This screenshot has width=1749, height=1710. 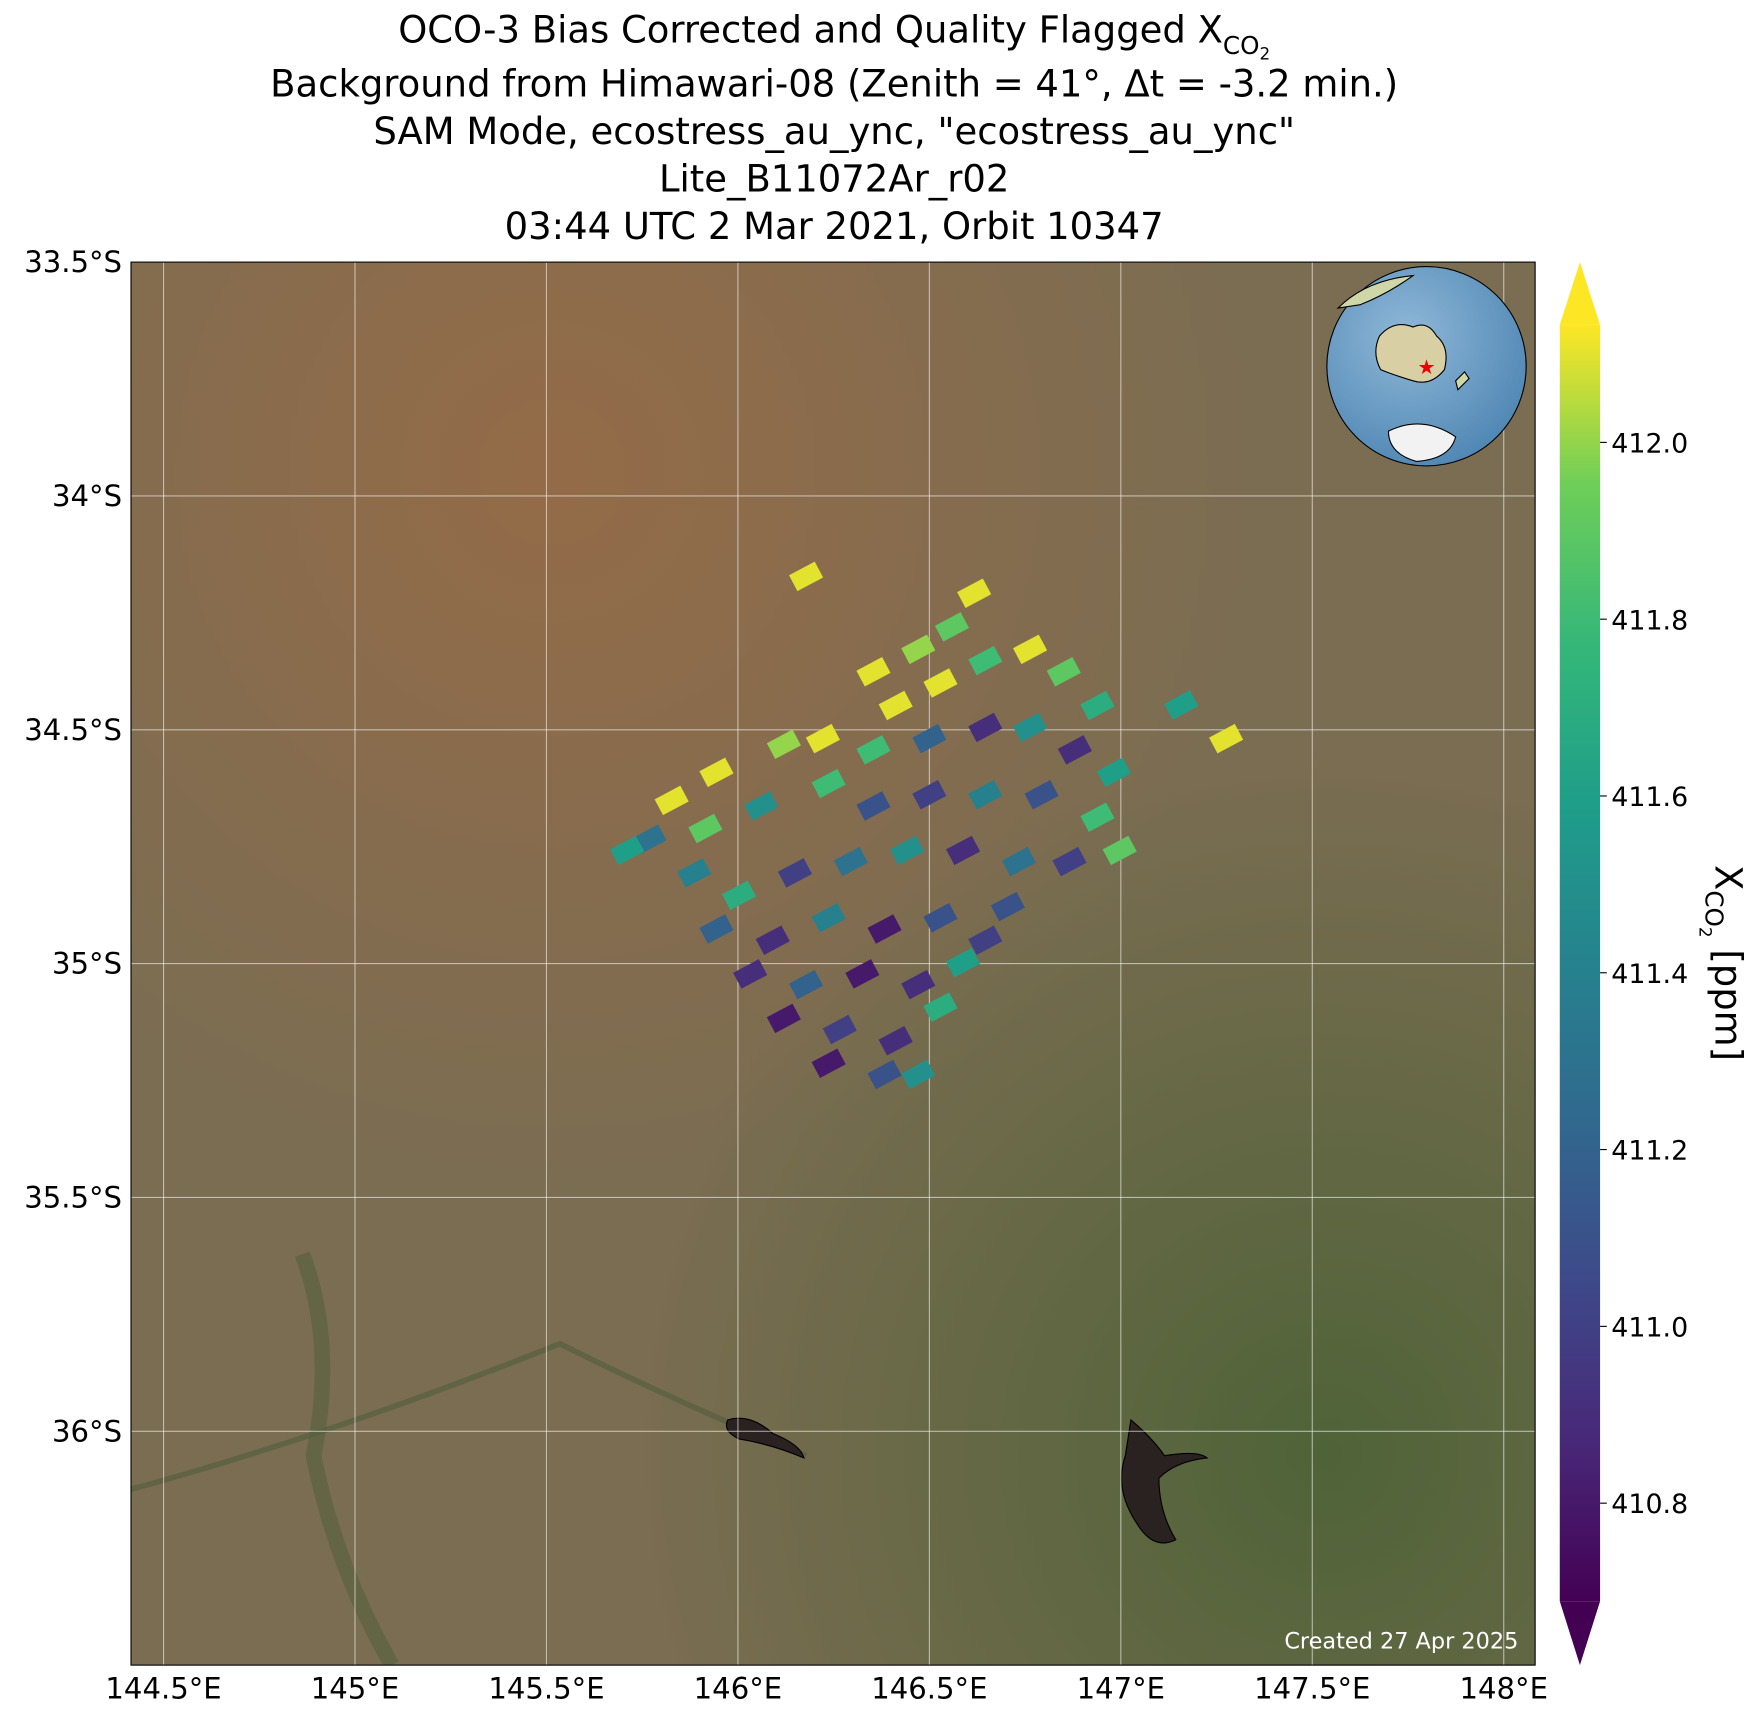 What do you see at coordinates (1121, 1689) in the screenshot?
I see `x-tick-label: 147°E` at bounding box center [1121, 1689].